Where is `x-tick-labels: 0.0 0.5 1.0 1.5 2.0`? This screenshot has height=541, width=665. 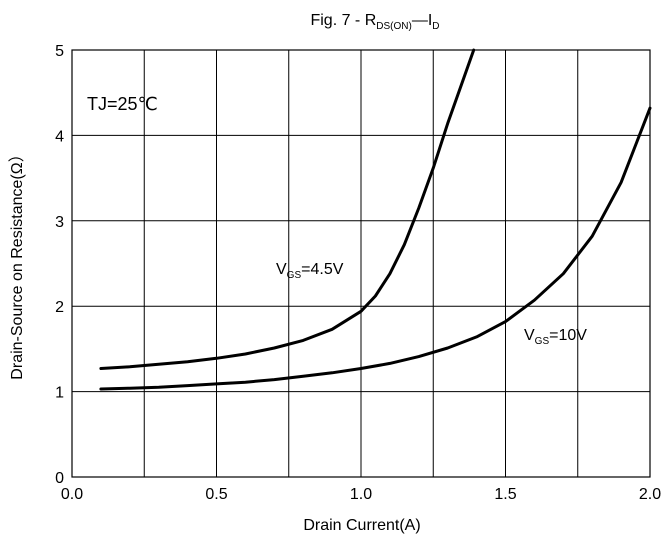 x-tick-labels: 0.0 0.5 1.0 1.5 2.0 is located at coordinates (361, 494).